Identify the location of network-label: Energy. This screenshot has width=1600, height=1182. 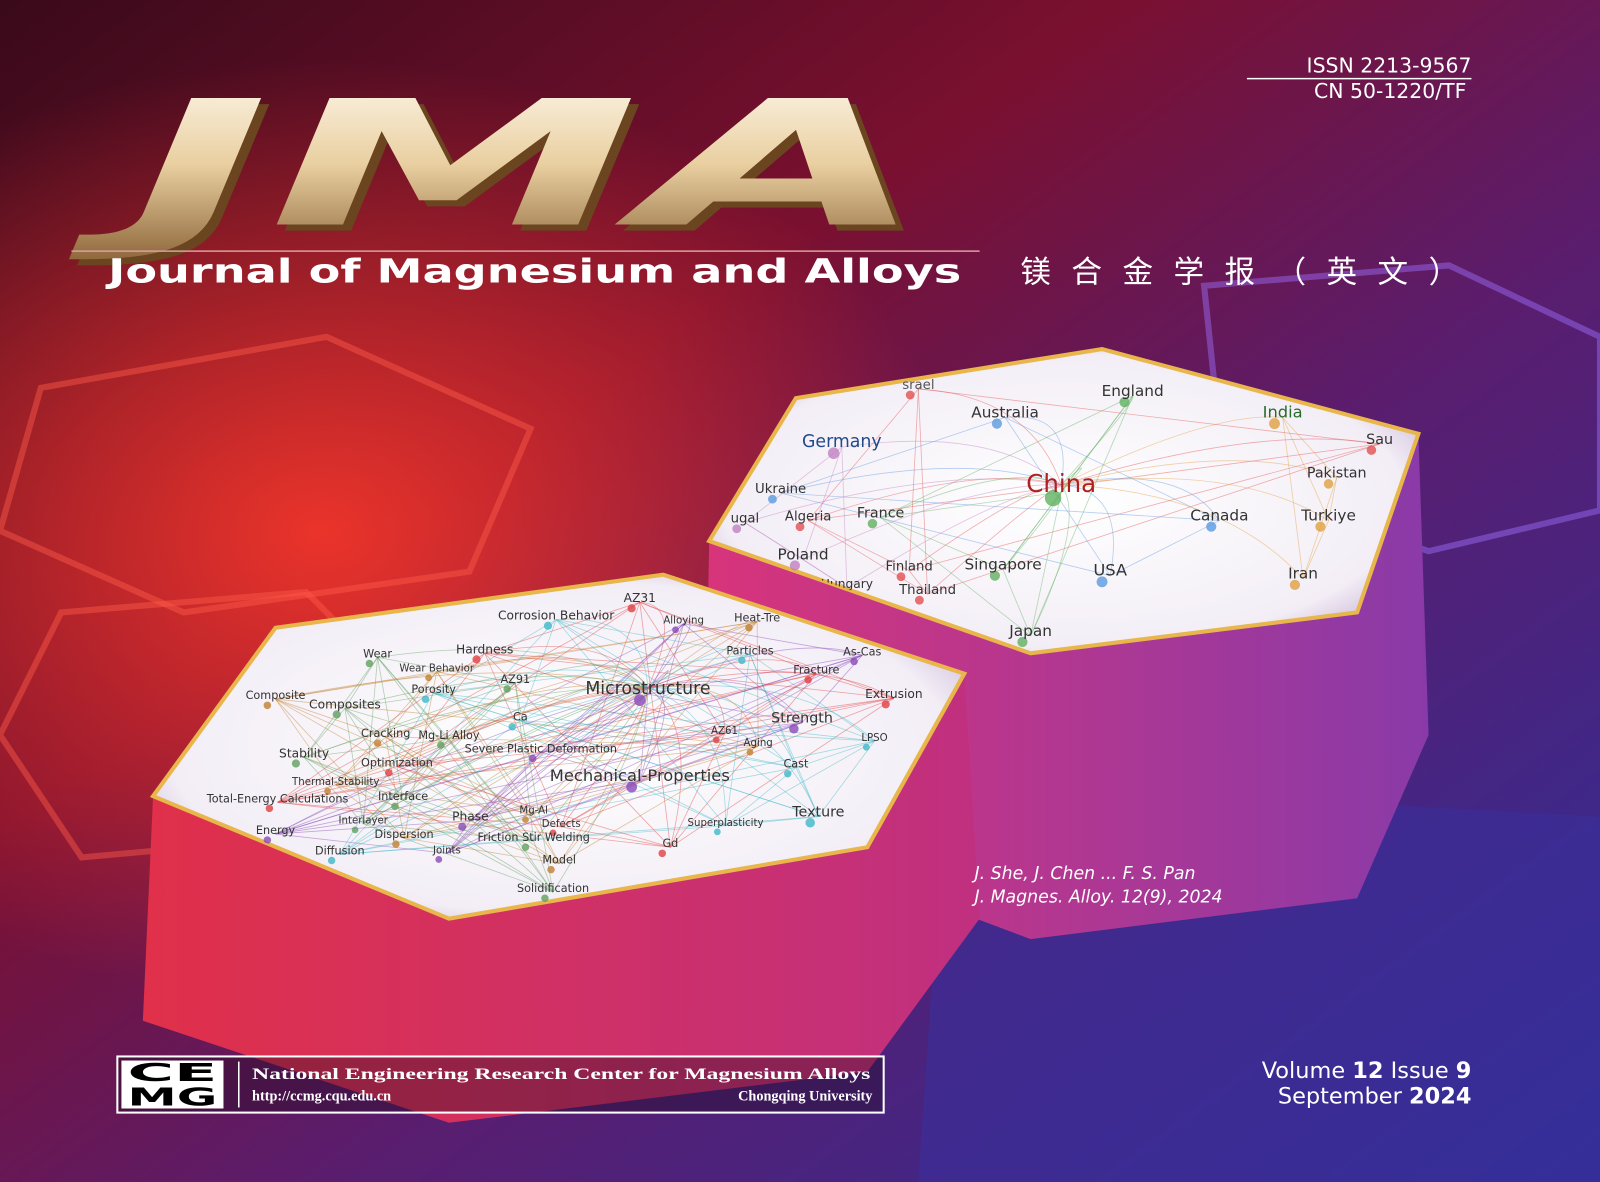
(276, 830).